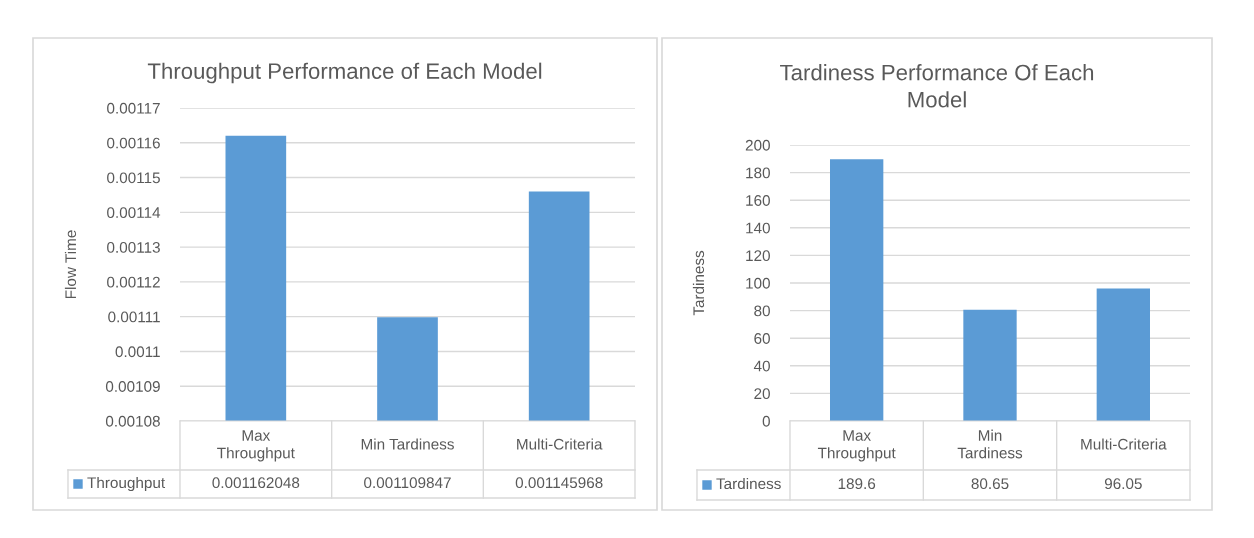 This screenshot has height=538, width=1254. What do you see at coordinates (134, 317) in the screenshot?
I see `y-tick-label: 0.00111` at bounding box center [134, 317].